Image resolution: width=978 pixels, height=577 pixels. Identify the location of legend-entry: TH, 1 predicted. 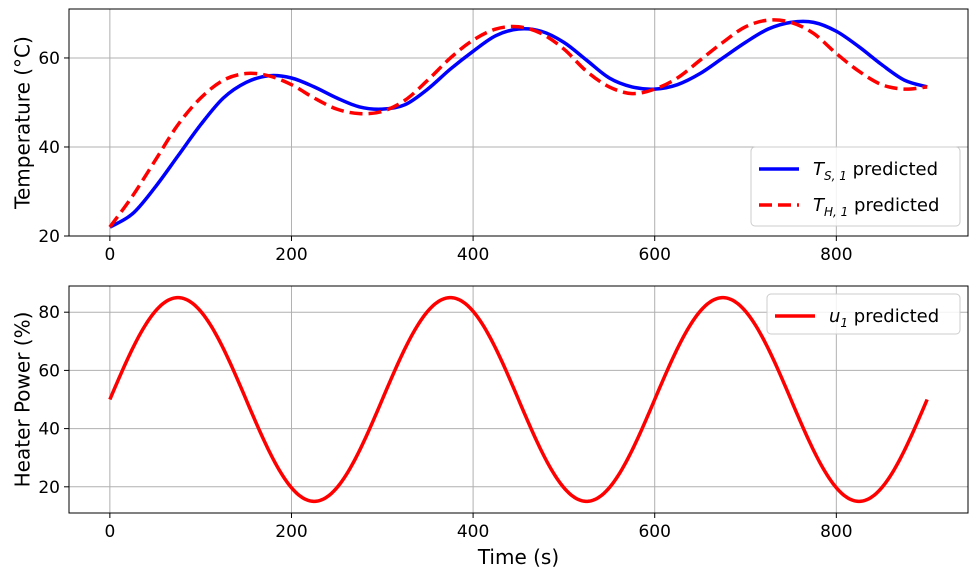
(876, 207).